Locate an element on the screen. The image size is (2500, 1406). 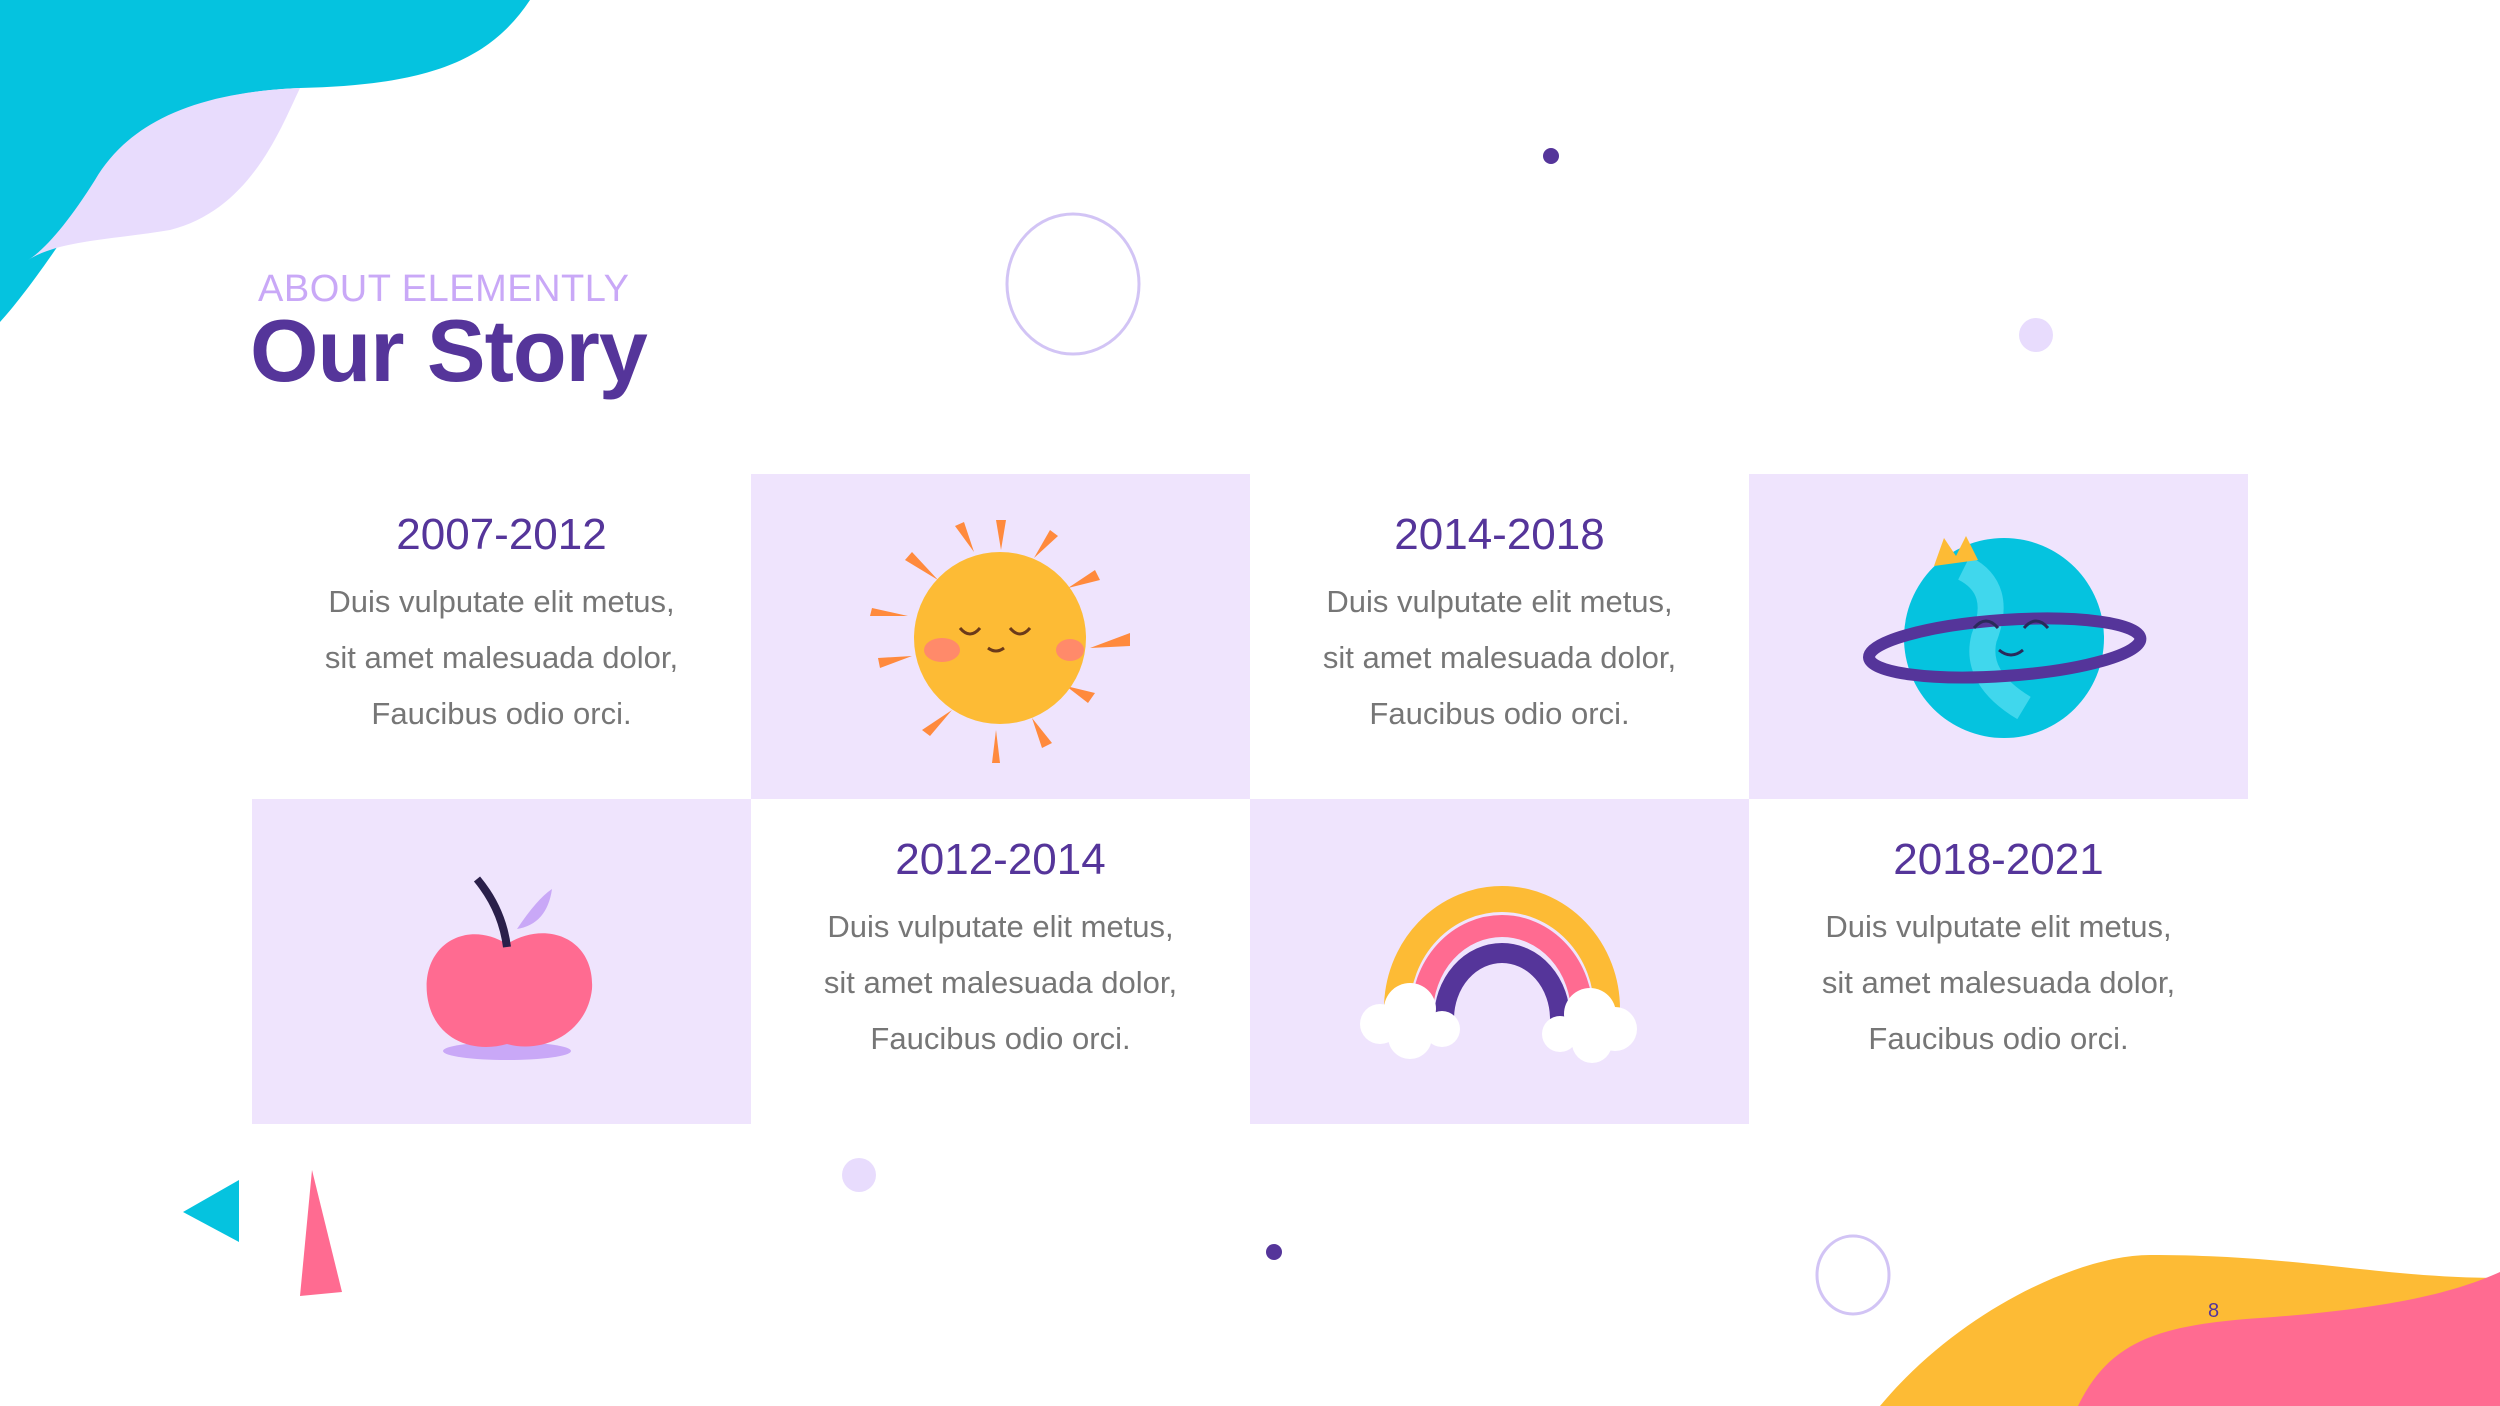
timeline-years: 2007-2012 is located at coordinates (501, 534).